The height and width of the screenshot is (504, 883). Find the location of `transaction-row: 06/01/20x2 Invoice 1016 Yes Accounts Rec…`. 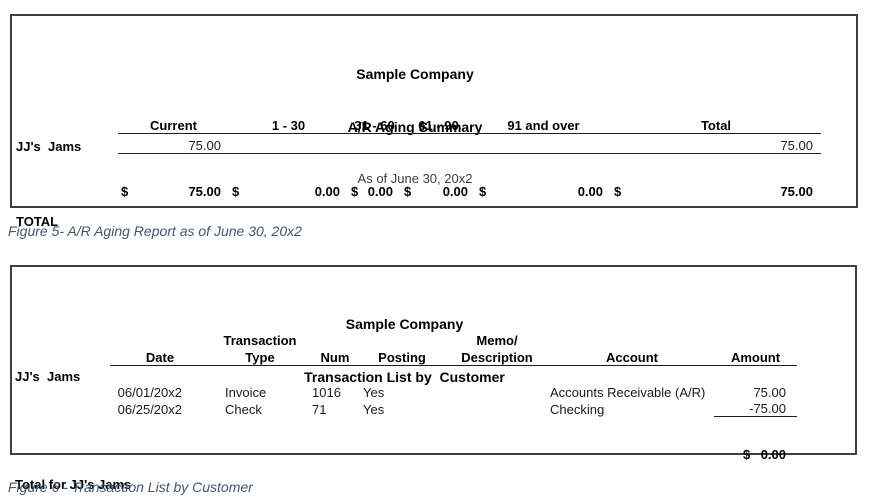

transaction-row: 06/01/20x2 Invoice 1016 Yes Accounts Rec… is located at coordinates (404, 392).